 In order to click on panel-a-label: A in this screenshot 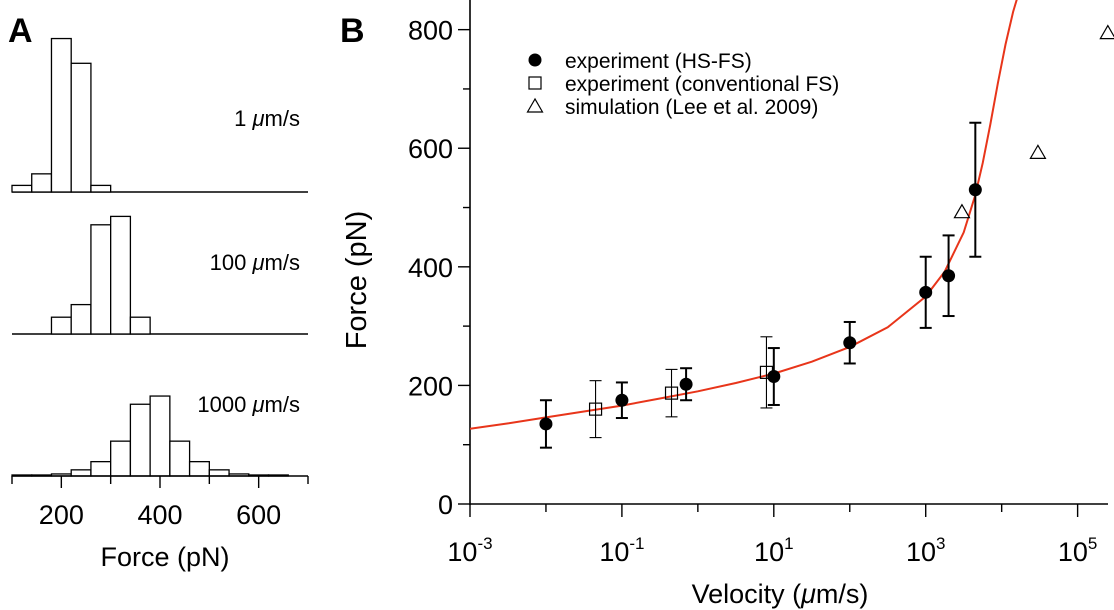, I will do `click(20, 31)`.